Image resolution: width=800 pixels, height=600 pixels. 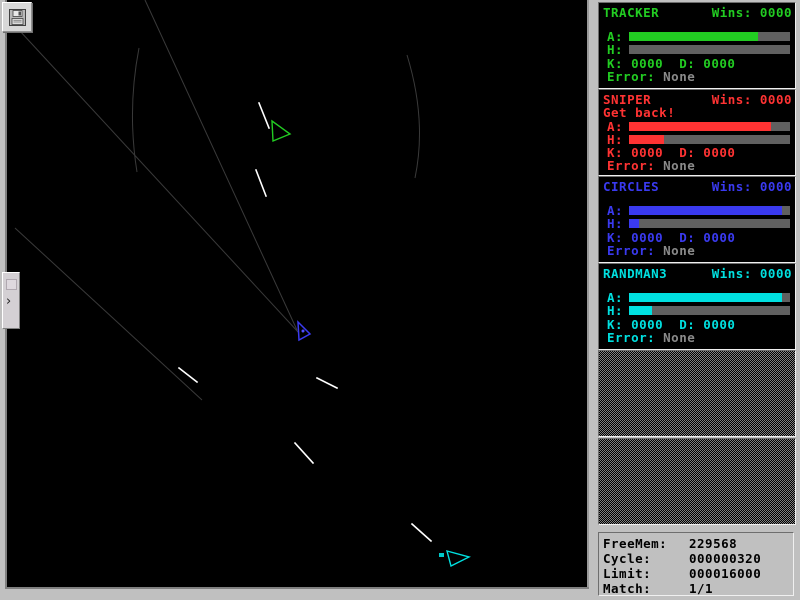 I want to click on cycle-label: Cycle:, so click(x=627, y=558).